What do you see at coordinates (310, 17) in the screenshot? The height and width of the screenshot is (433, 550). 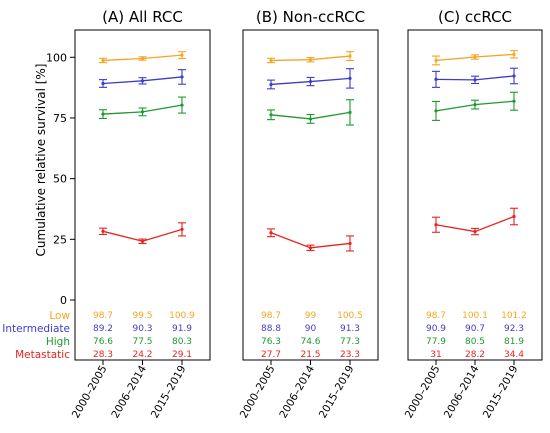 I see `panel-title: (B) Non-ccRCC` at bounding box center [310, 17].